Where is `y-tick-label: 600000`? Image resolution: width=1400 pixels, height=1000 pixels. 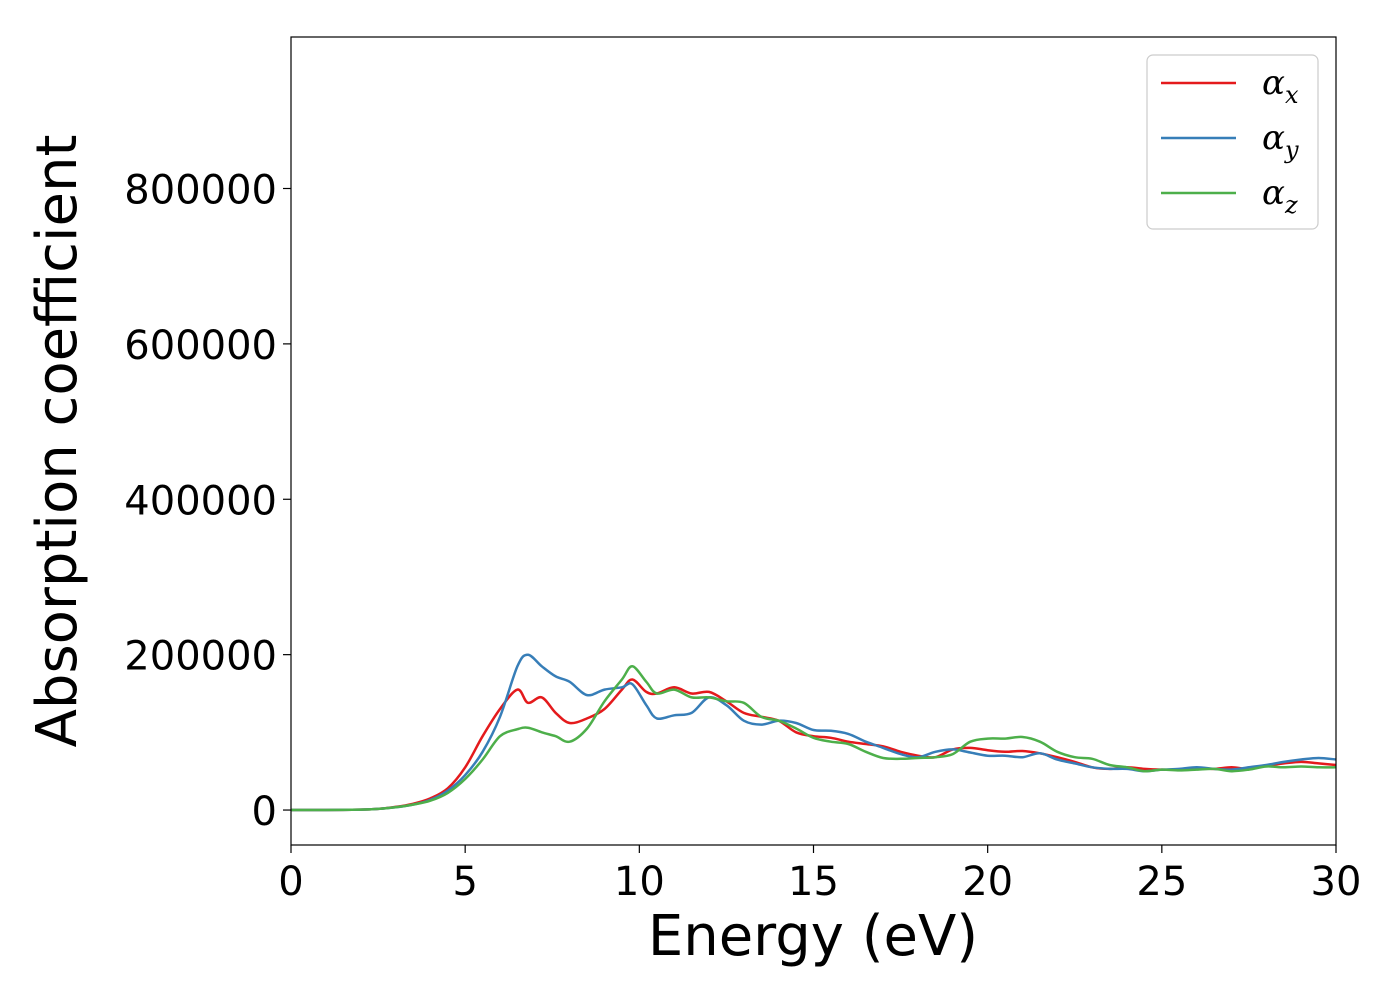 y-tick-label: 600000 is located at coordinates (200, 346).